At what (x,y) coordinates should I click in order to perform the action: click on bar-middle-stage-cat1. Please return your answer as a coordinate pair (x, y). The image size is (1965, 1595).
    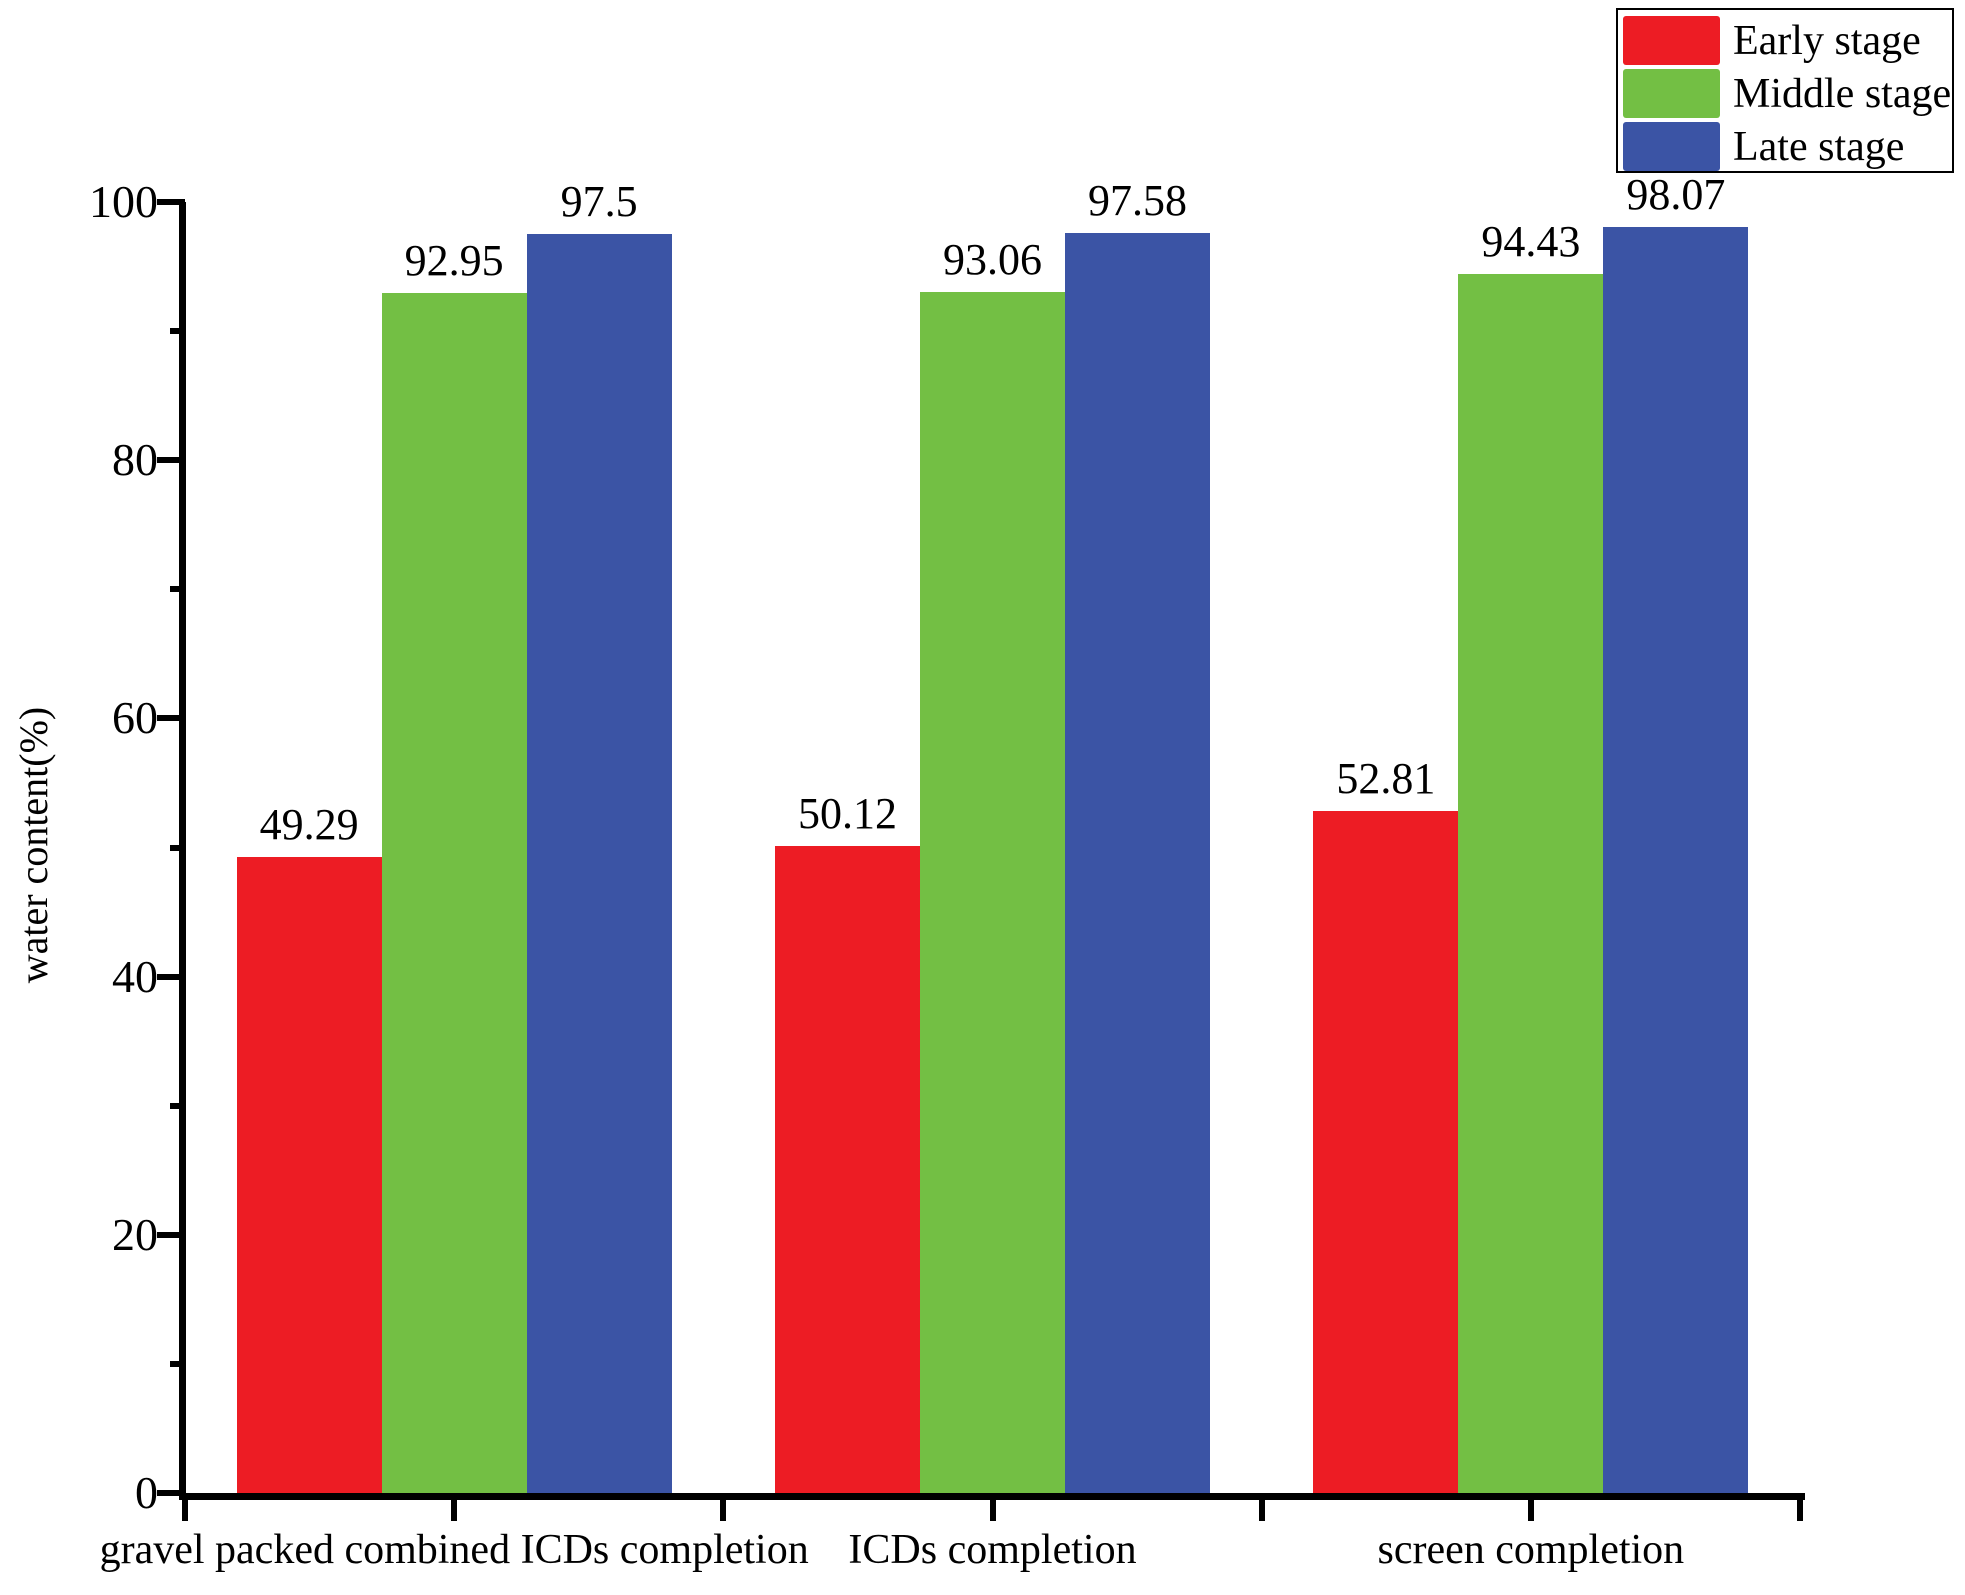
    Looking at the image, I should click on (992, 892).